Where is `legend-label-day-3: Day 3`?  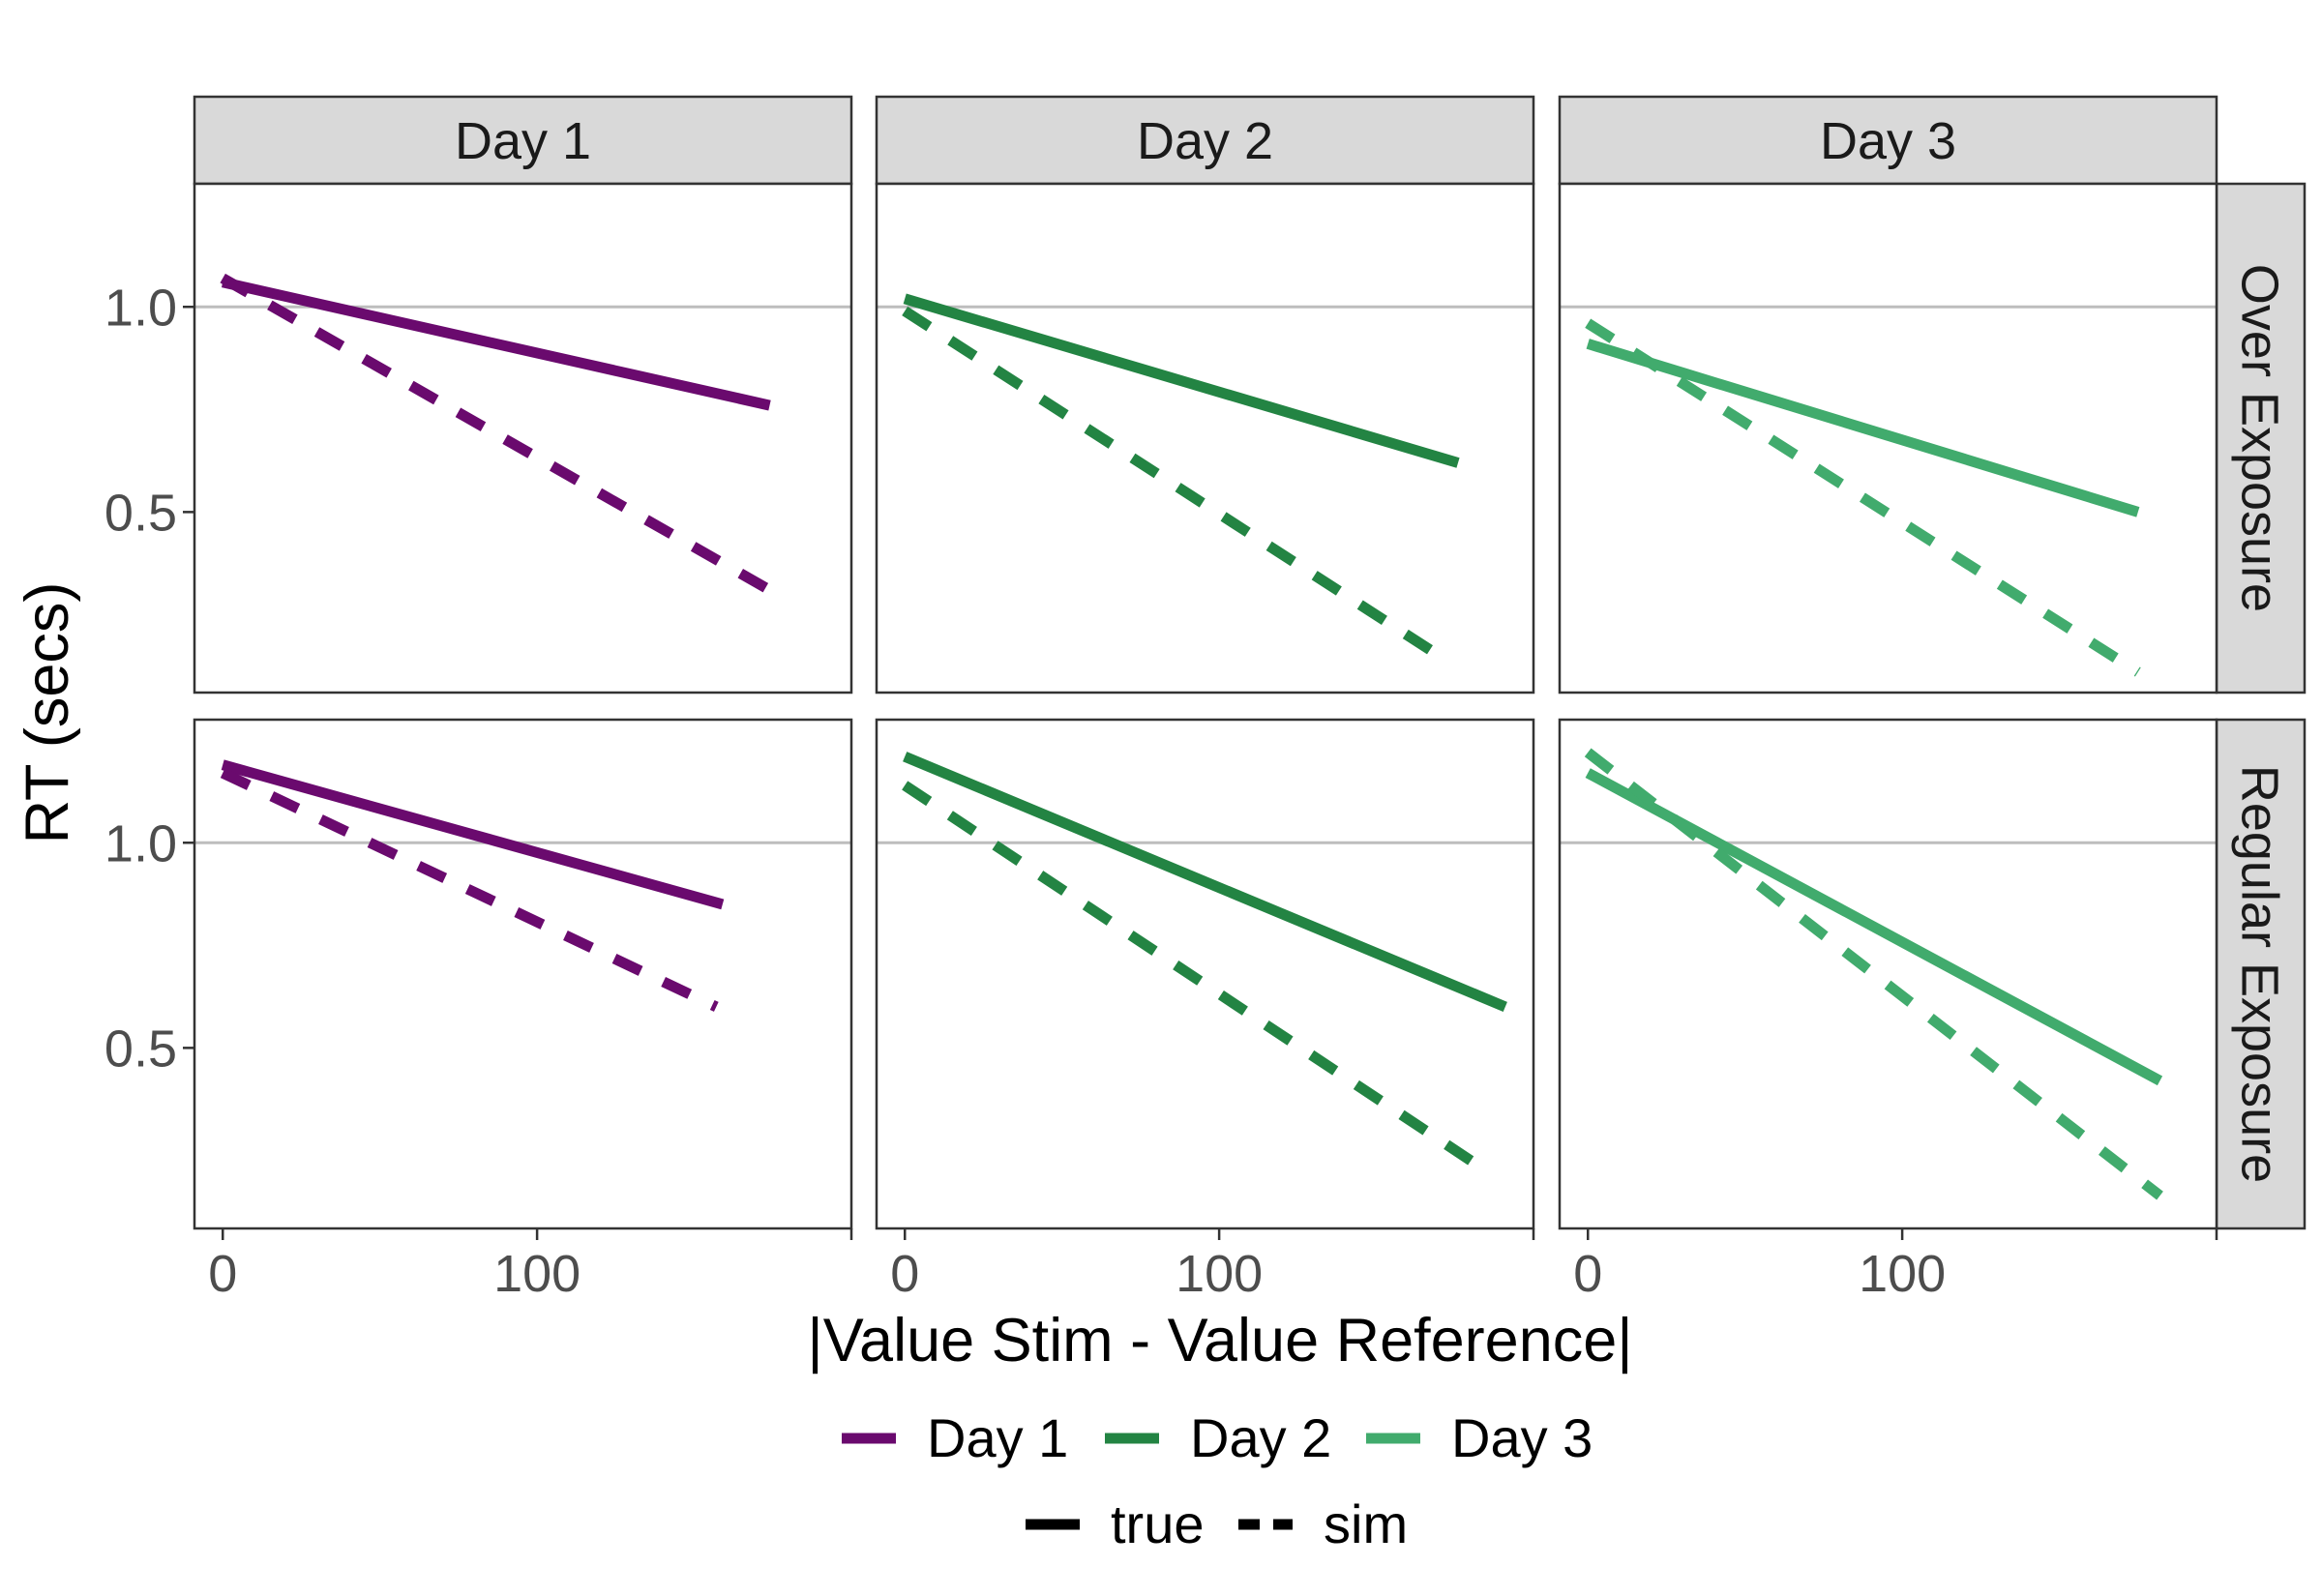
legend-label-day-3: Day 3 is located at coordinates (1522, 1437).